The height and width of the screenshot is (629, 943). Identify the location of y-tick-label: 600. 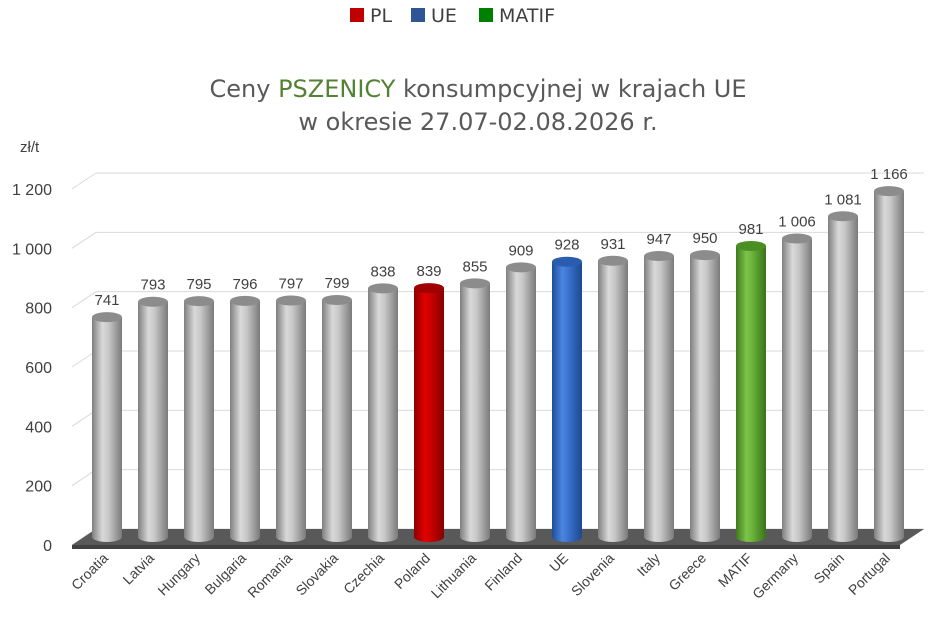
(38, 368).